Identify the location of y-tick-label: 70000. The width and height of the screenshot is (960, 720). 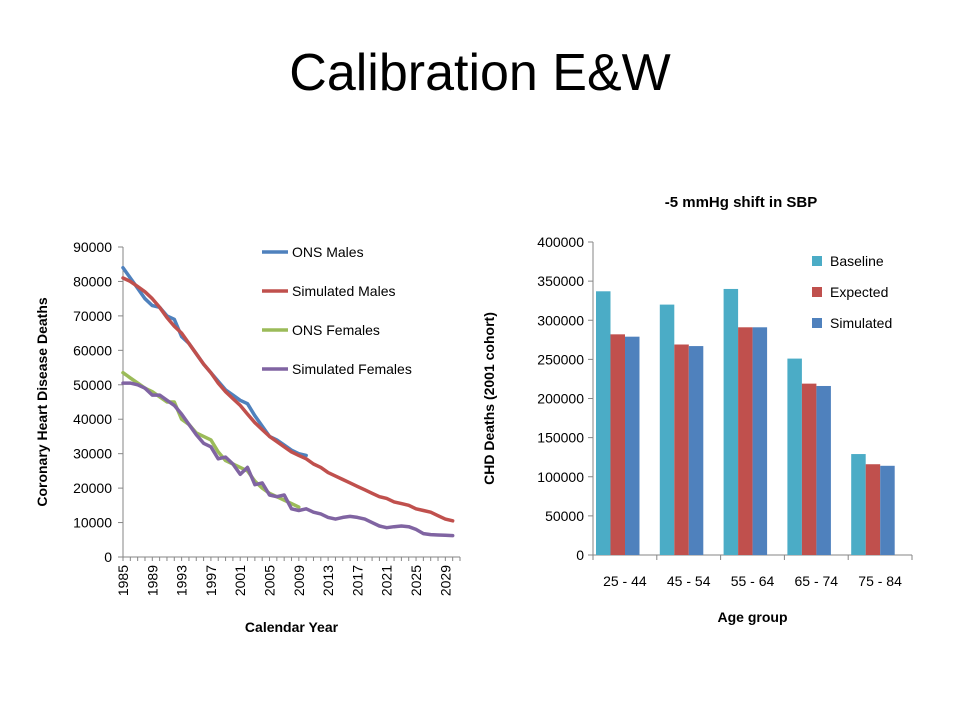
(92, 316).